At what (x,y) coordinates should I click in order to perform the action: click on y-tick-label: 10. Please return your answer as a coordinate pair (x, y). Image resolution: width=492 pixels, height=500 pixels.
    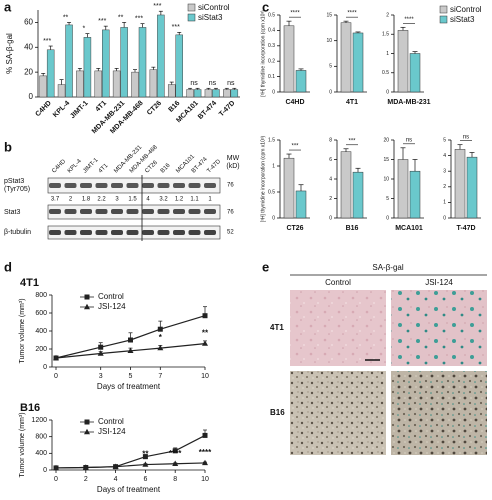
    Looking at the image, I should click on (329, 41).